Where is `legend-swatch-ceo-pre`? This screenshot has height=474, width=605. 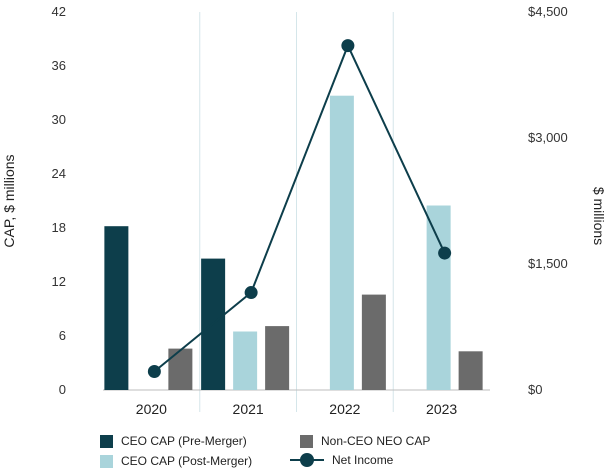
legend-swatch-ceo-pre is located at coordinates (106, 441).